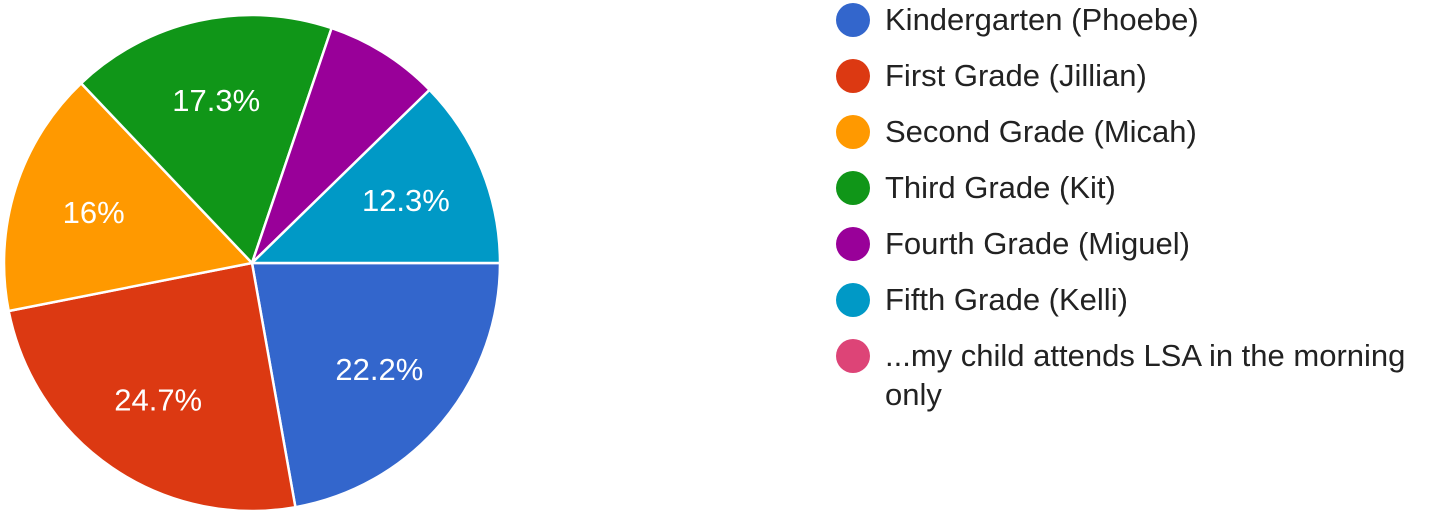 This screenshot has width=1445, height=520. What do you see at coordinates (1016, 75) in the screenshot?
I see `legend-label: First Grade (Jillian)` at bounding box center [1016, 75].